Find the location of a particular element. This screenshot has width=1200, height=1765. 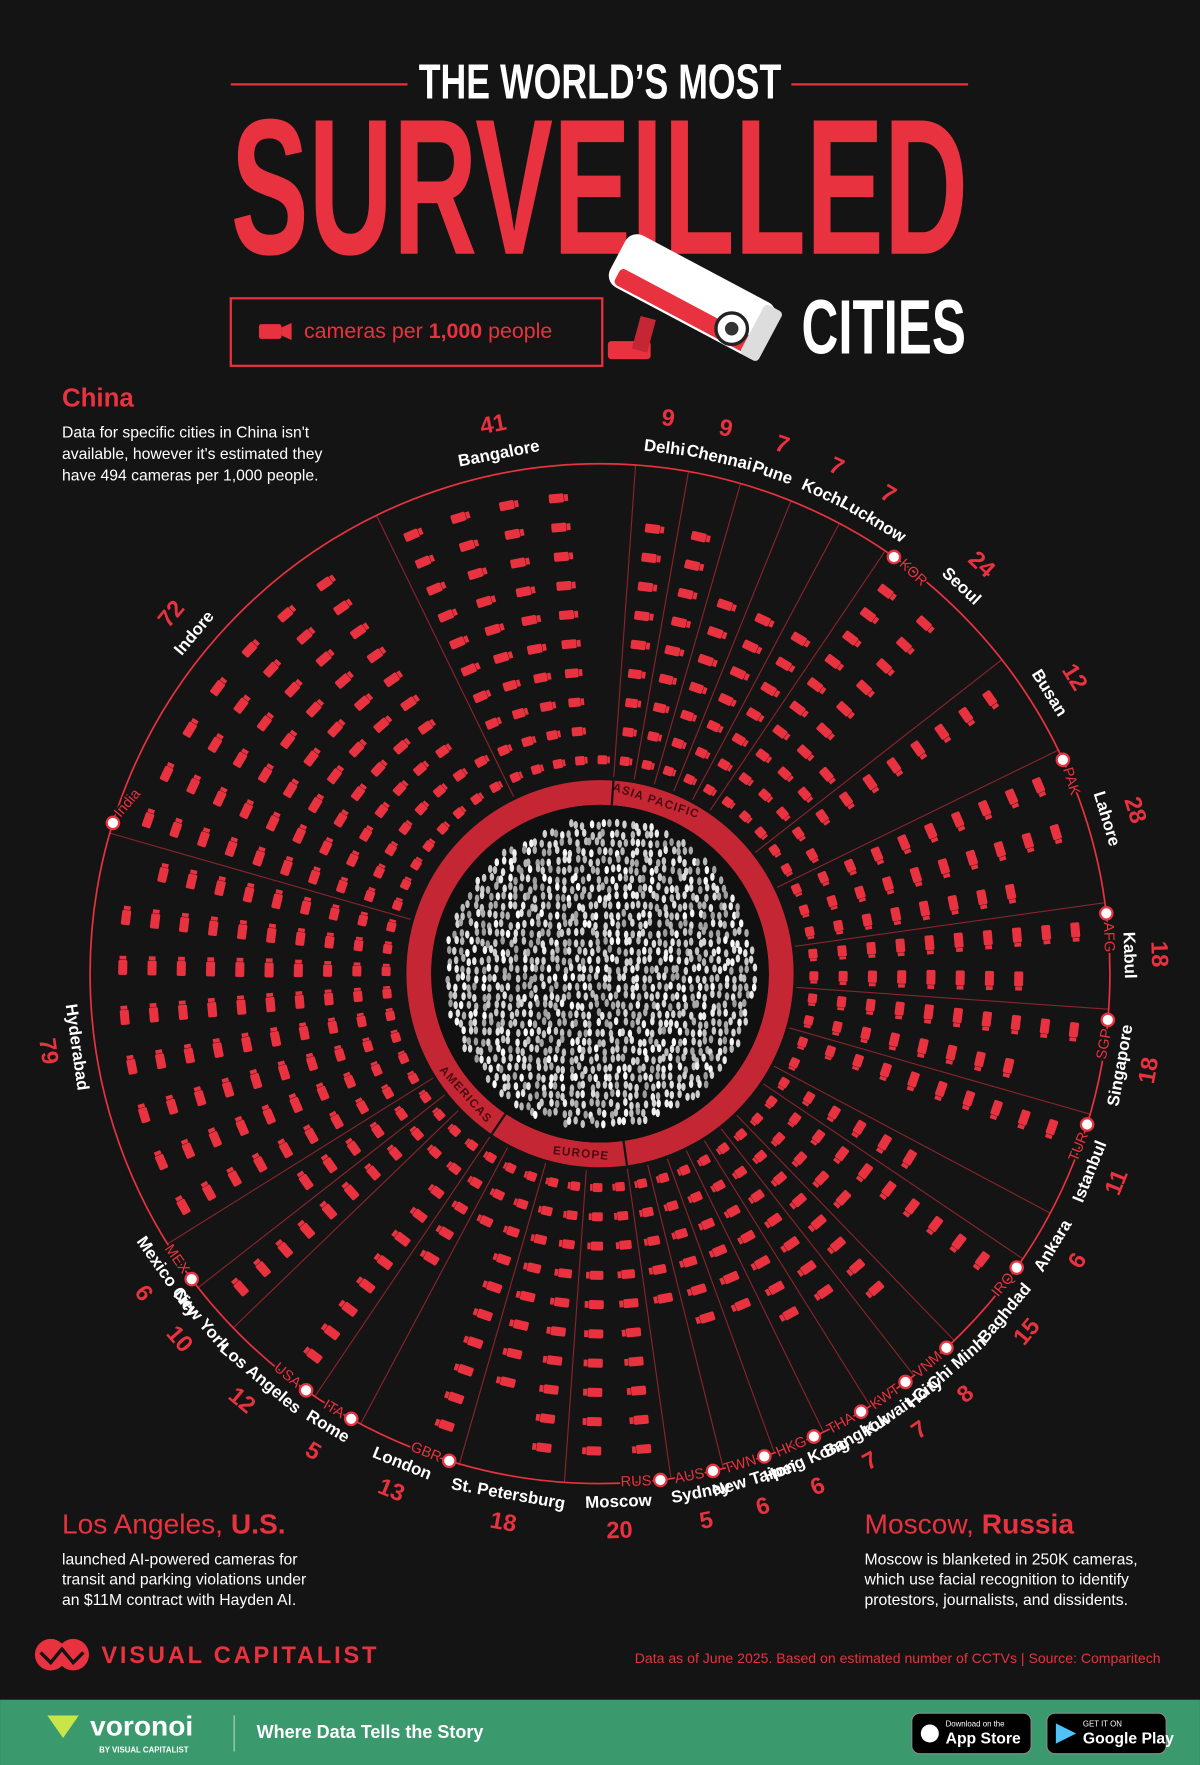

play-button is located at coordinates (1106, 1733).